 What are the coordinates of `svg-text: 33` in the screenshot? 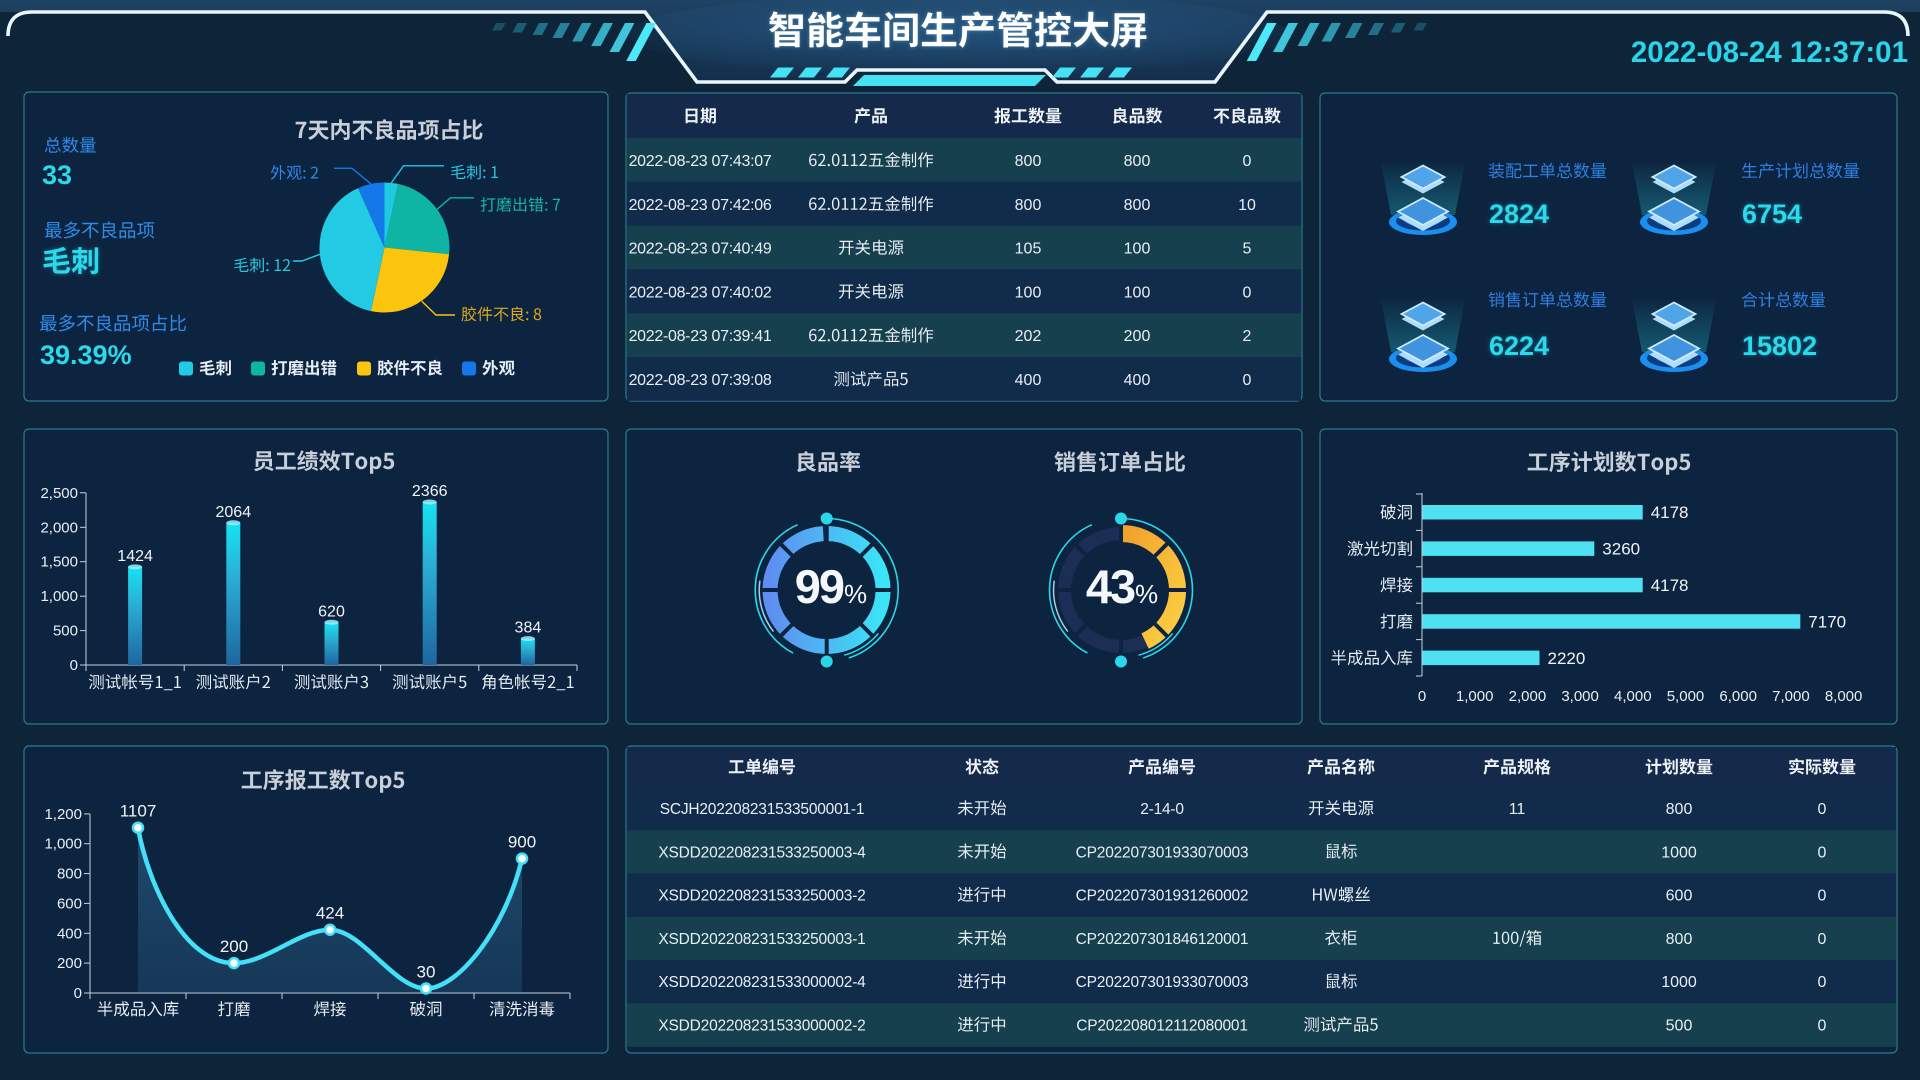 It's located at (57, 175).